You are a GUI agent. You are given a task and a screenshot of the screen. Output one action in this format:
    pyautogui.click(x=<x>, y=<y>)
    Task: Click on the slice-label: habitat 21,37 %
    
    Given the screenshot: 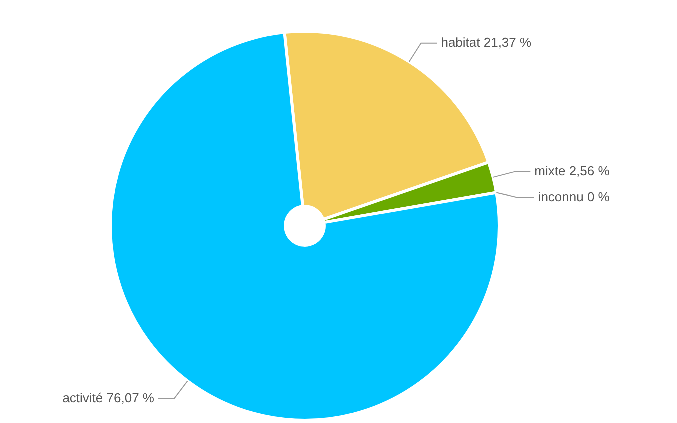 What is the action you would take?
    pyautogui.click(x=486, y=42)
    